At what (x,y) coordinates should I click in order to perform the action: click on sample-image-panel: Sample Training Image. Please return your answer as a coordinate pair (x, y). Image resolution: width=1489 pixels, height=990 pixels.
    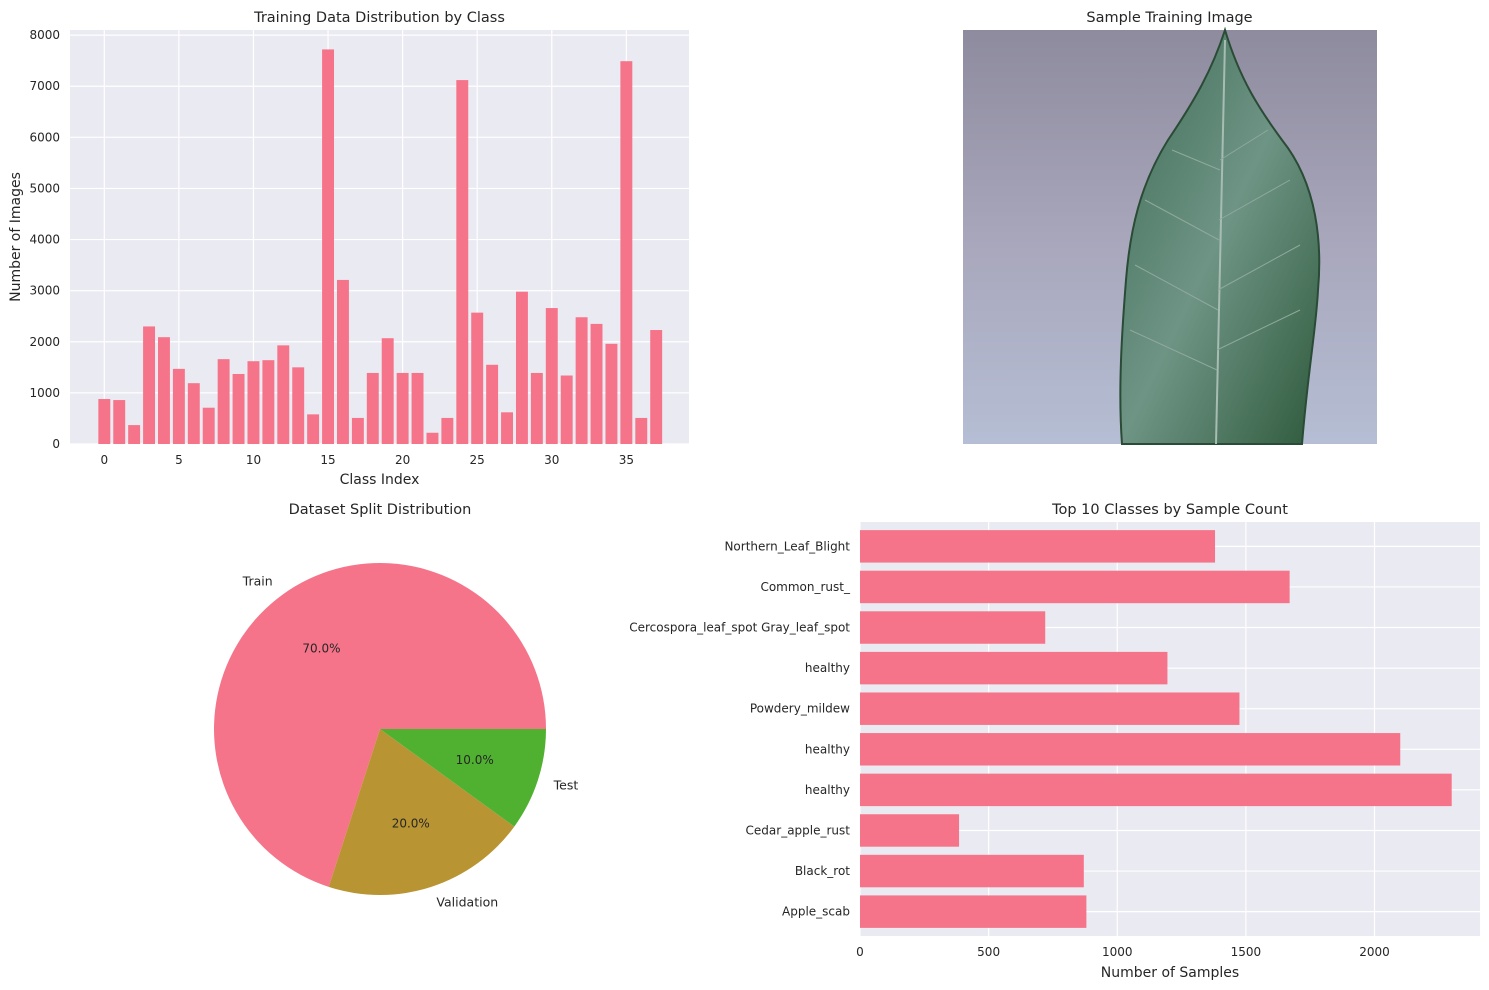
    Looking at the image, I should click on (1170, 227).